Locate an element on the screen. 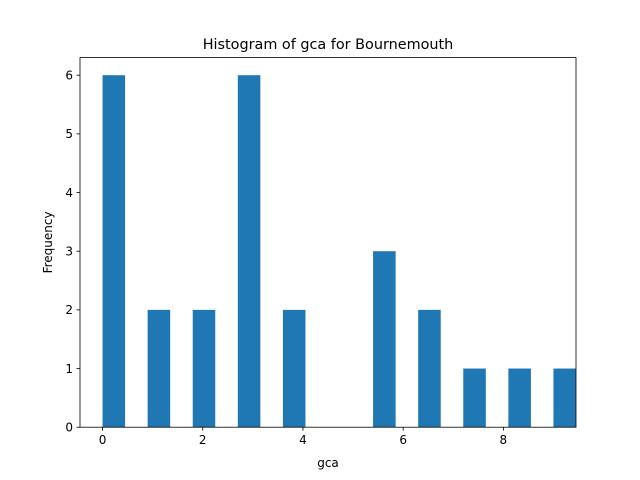  y-tick-label: 4 is located at coordinates (69, 193).